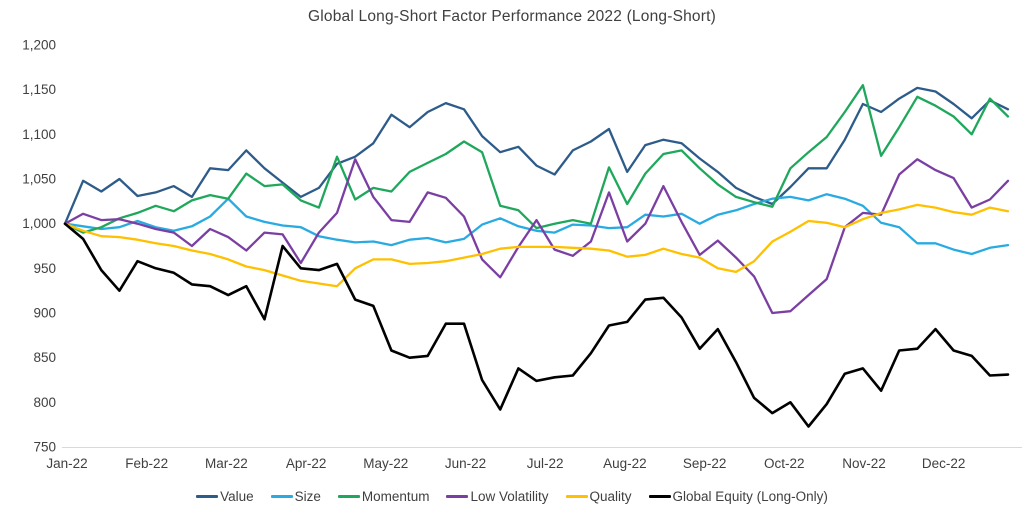  I want to click on y-axis-label: 1,200, so click(39, 45).